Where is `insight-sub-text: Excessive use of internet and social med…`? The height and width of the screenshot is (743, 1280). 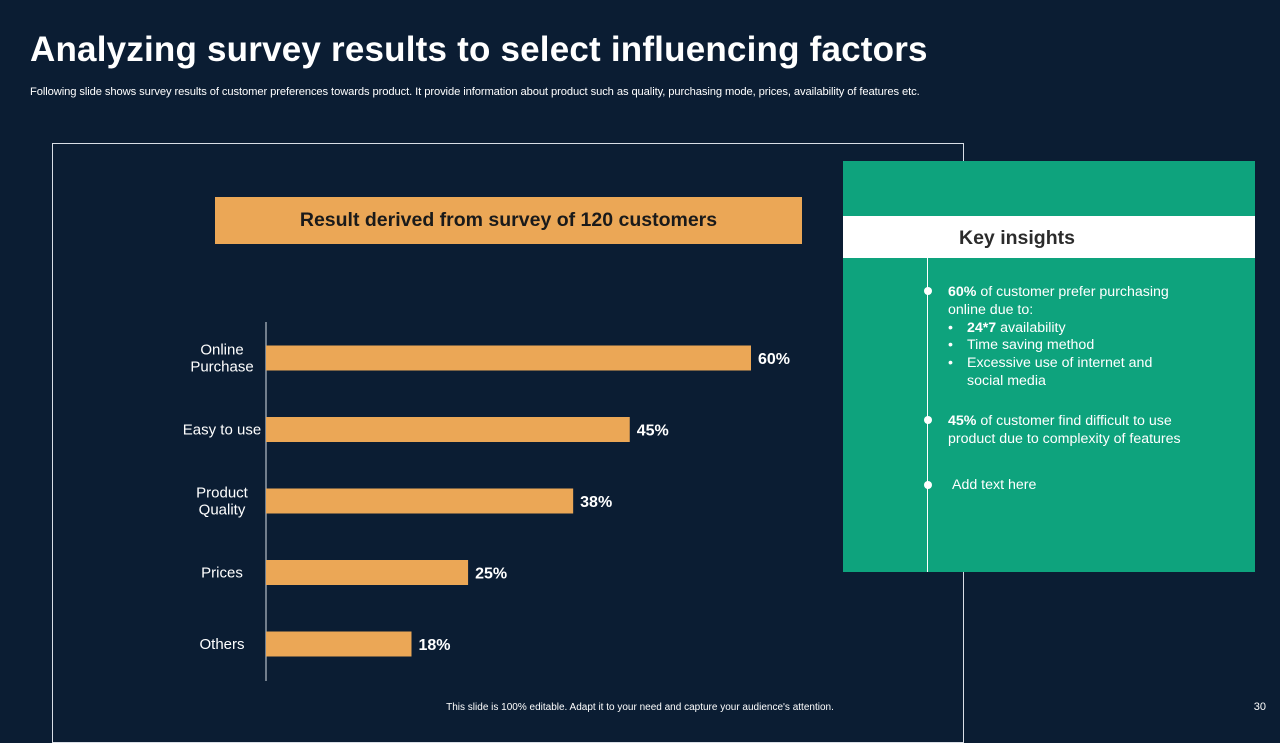
insight-sub-text: Excessive use of internet and social med… is located at coordinates (1060, 372).